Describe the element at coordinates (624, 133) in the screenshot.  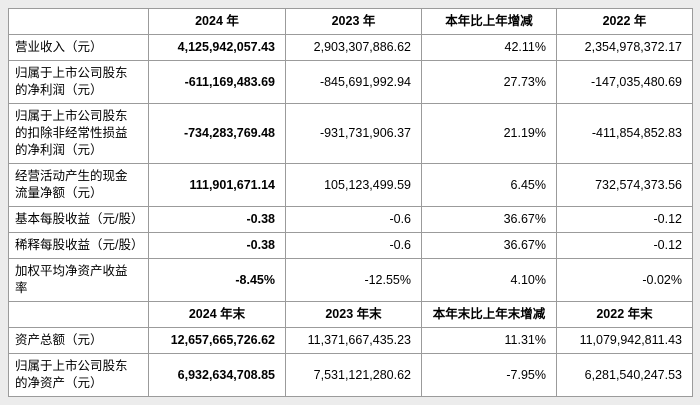
I see `value-2022: -411,854,852.83` at that location.